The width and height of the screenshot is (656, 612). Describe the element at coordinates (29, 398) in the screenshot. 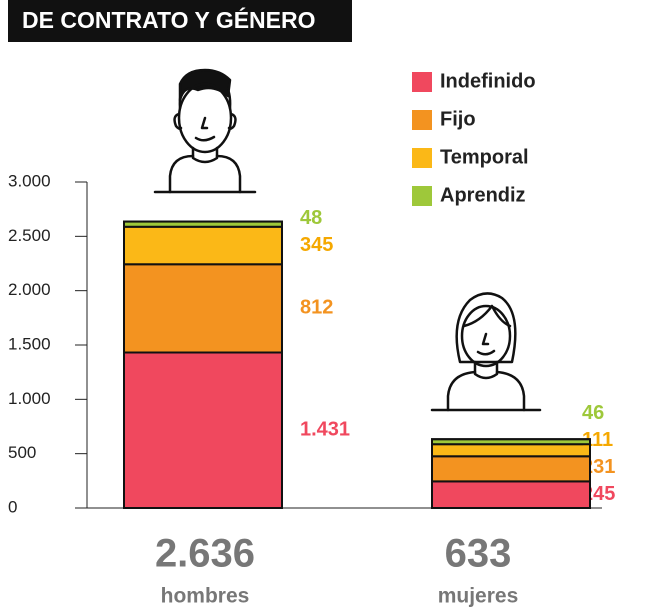

I see `y-tick-label: 1.000` at that location.